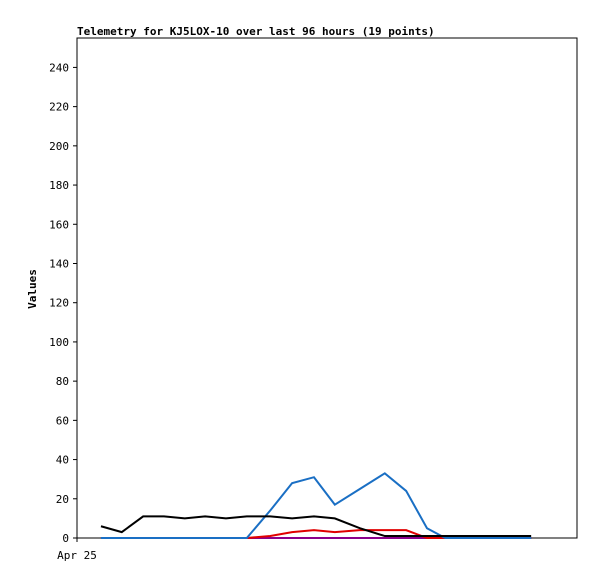 This screenshot has height=579, width=597. Describe the element at coordinates (59, 303) in the screenshot. I see `y-tick-label: 120` at that location.